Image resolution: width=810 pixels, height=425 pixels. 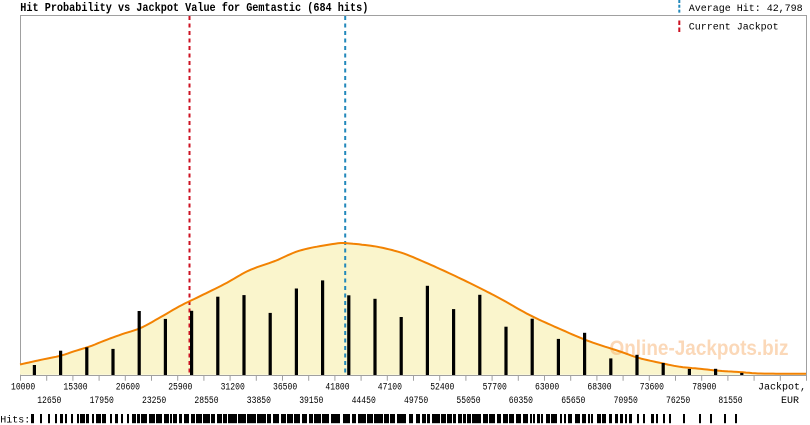 I want to click on svg-text: Average Hit: 42,798, so click(x=746, y=9).